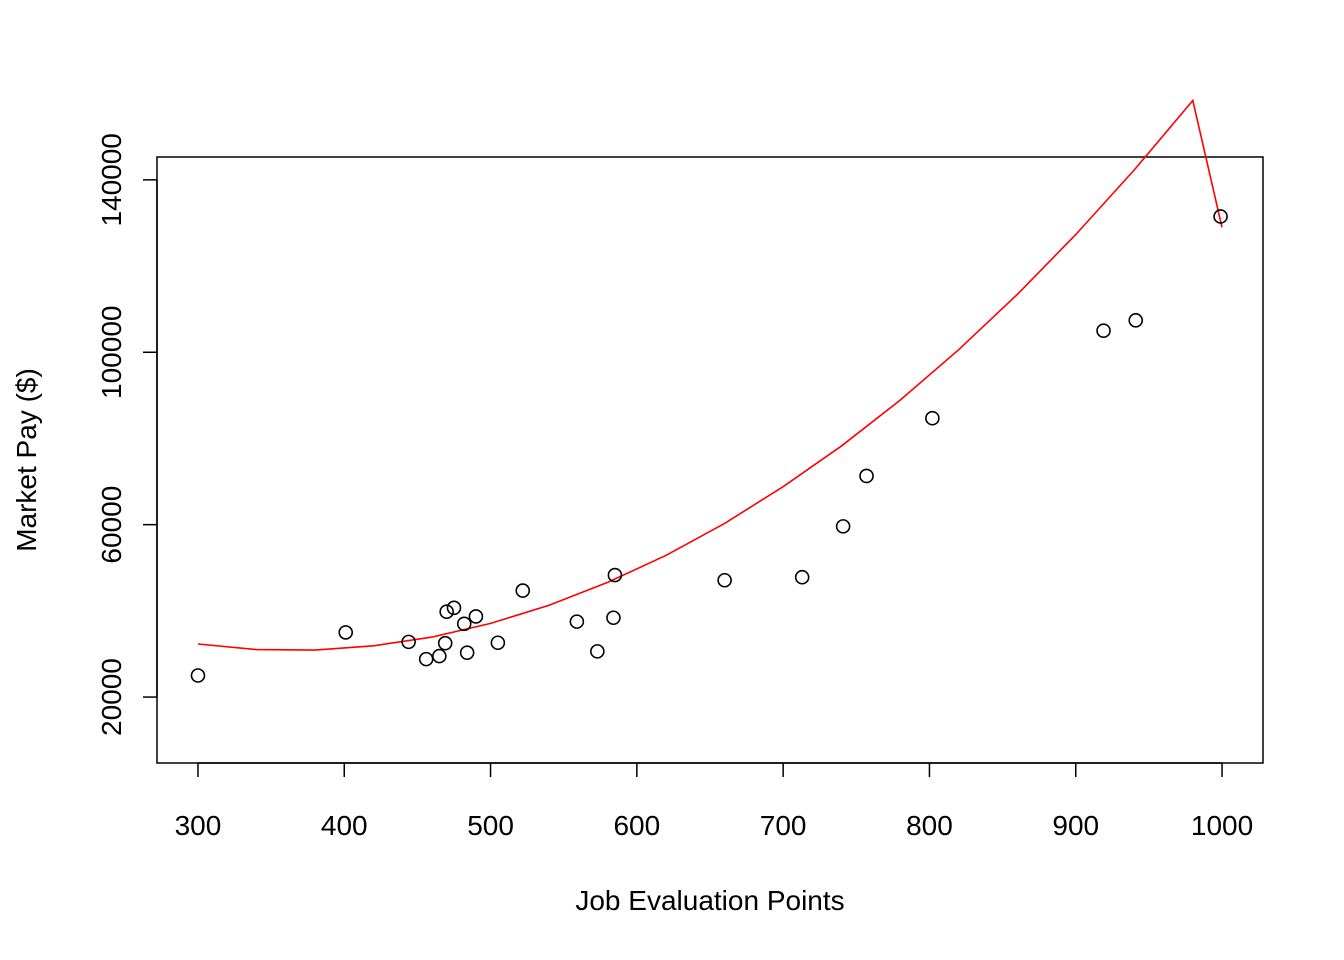  Describe the element at coordinates (111, 525) in the screenshot. I see `y-tick-label: 60000` at that location.